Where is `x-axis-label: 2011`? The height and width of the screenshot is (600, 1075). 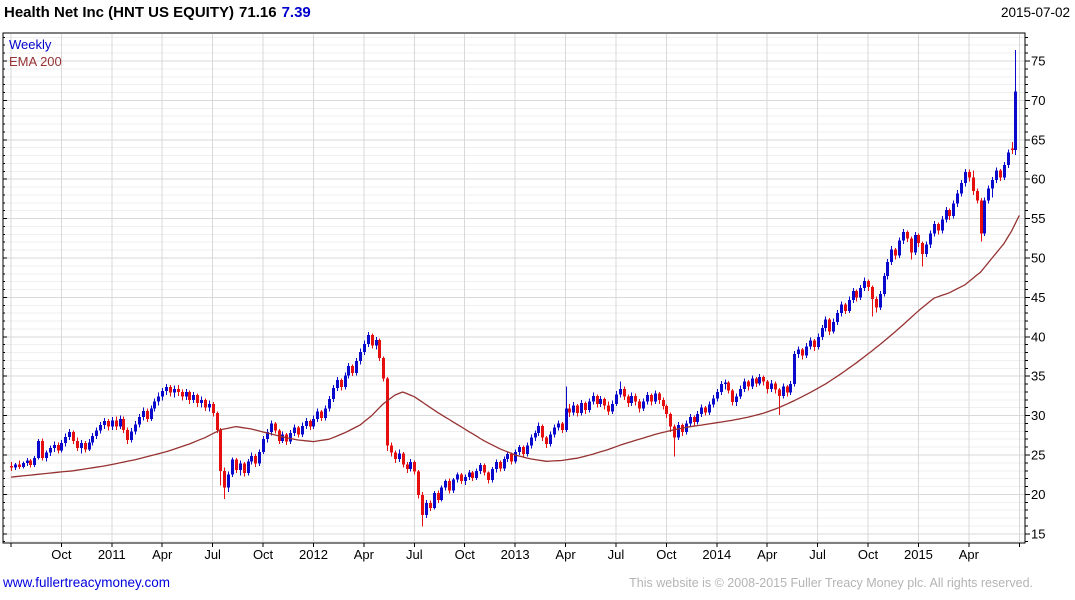
x-axis-label: 2011 is located at coordinates (112, 554).